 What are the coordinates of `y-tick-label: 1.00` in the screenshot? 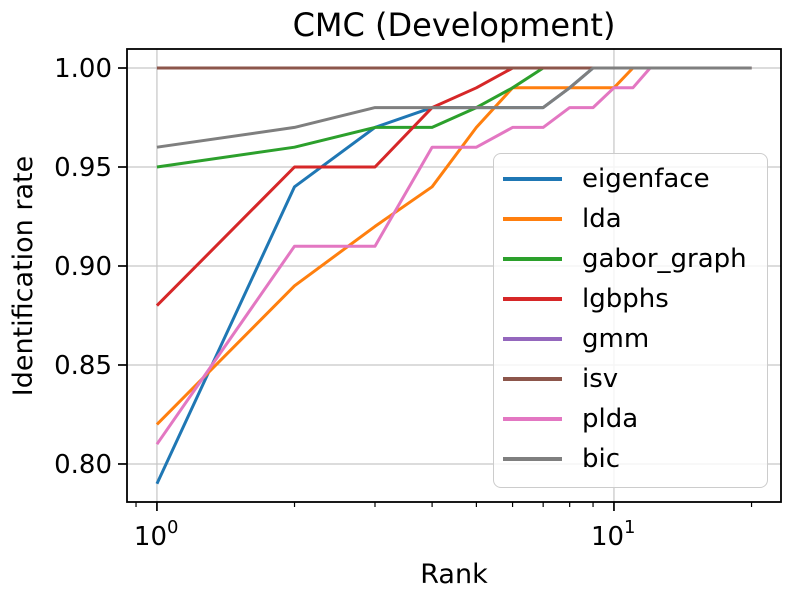 It's located at (83, 69).